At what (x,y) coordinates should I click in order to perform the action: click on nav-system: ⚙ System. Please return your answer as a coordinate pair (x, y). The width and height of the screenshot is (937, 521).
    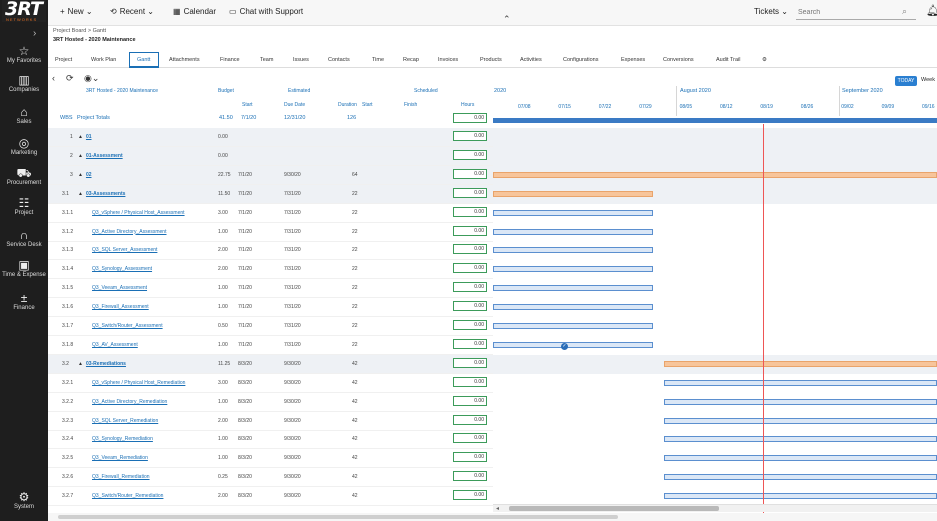
    Looking at the image, I should click on (24, 500).